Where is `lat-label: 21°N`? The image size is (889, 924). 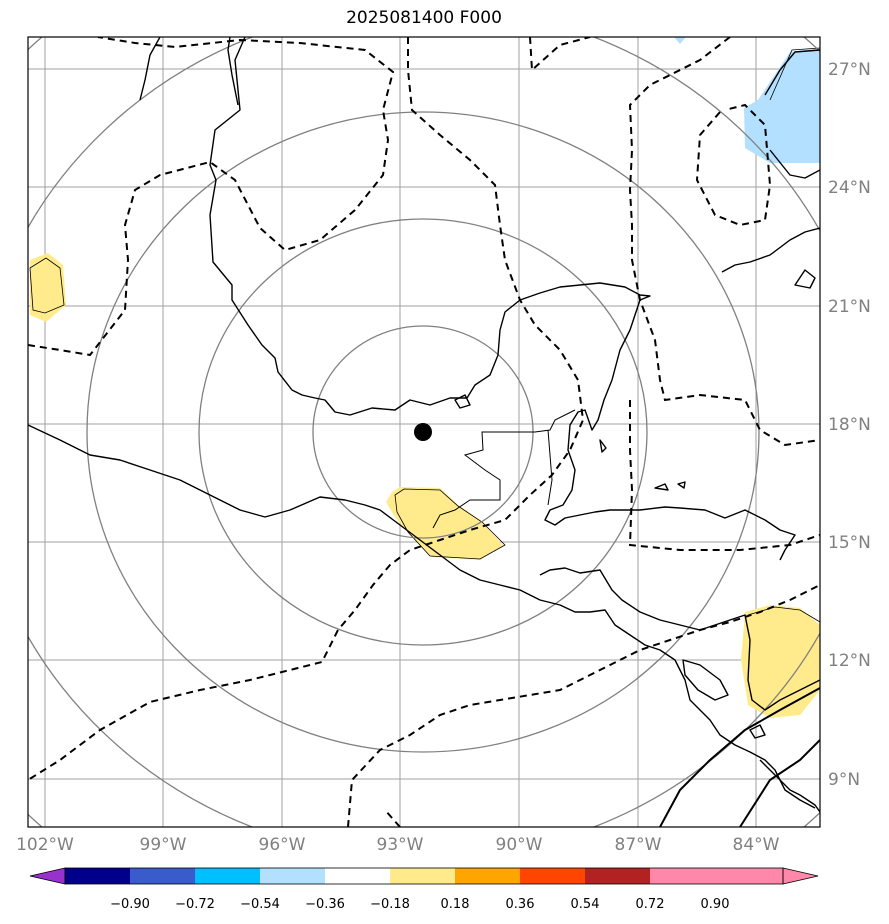 lat-label: 21°N is located at coordinates (849, 307).